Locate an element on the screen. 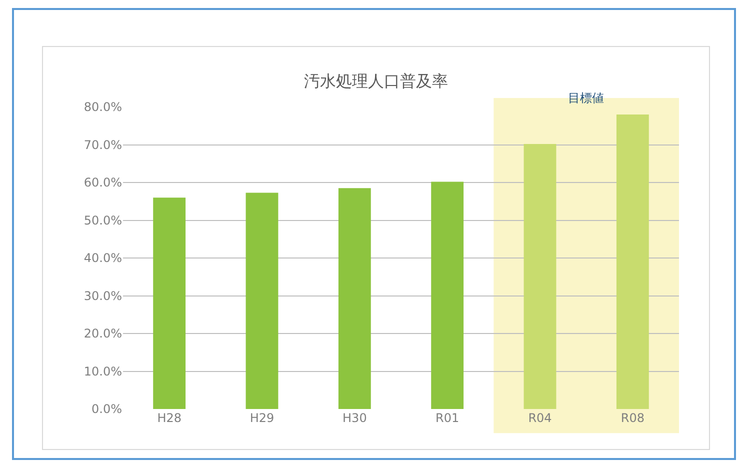 This screenshot has width=752, height=474. band-label: 目標値 is located at coordinates (586, 98).